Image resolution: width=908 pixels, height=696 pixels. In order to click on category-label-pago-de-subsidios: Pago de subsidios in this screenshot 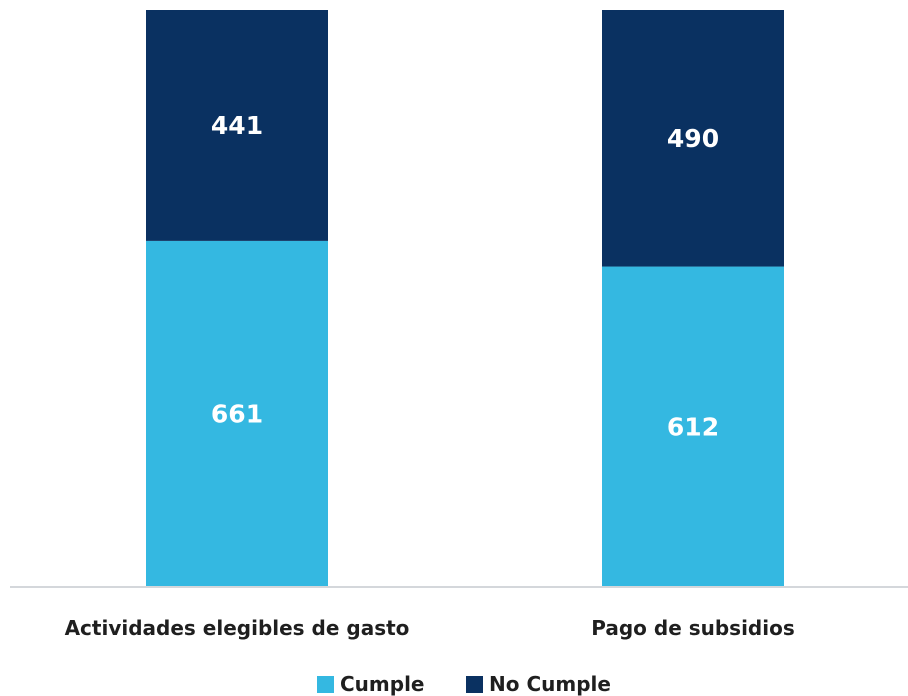, I will do `click(693, 628)`.